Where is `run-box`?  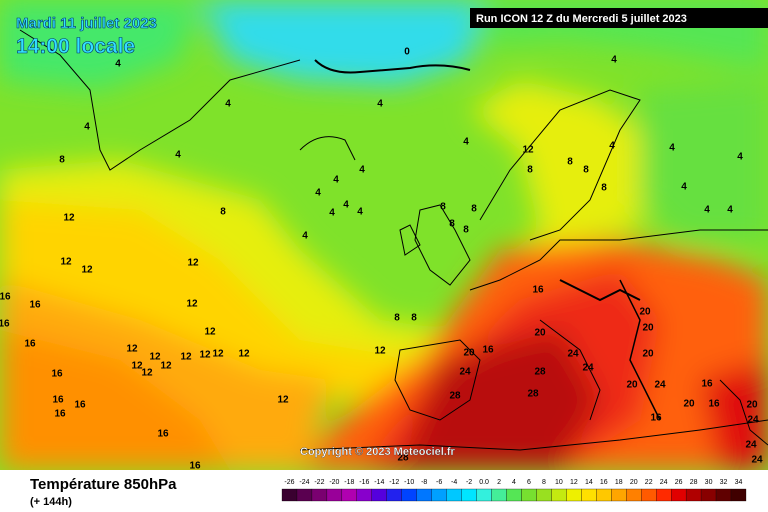
run-box is located at coordinates (619, 18).